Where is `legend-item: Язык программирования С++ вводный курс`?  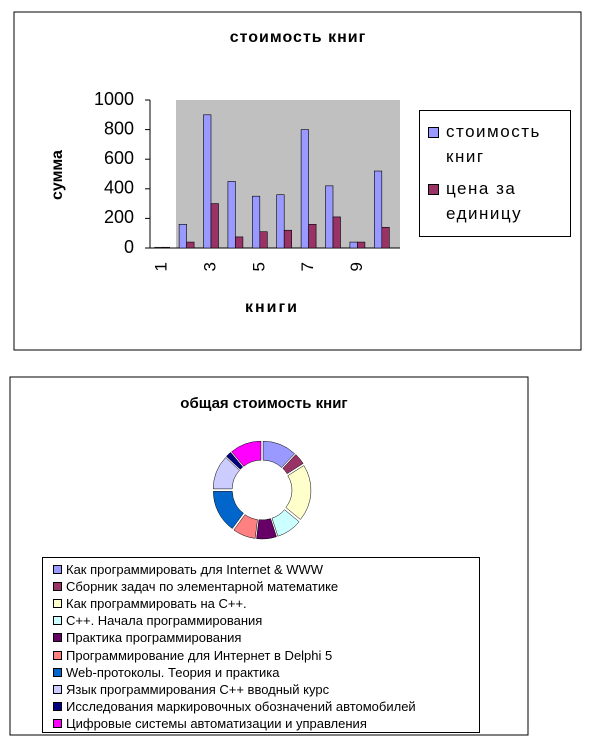
legend-item: Язык программирования С++ вводный курс is located at coordinates (191, 689).